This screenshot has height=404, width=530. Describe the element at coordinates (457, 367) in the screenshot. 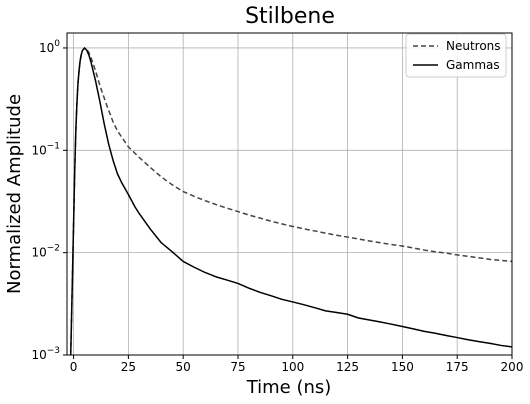

I see `x-tick-label: 175` at that location.